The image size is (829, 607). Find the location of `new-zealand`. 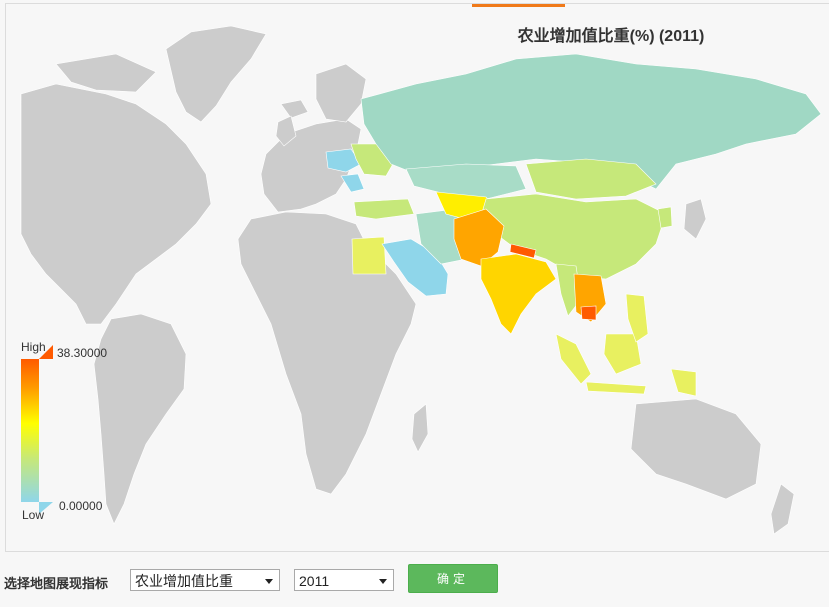

new-zealand is located at coordinates (782, 509).